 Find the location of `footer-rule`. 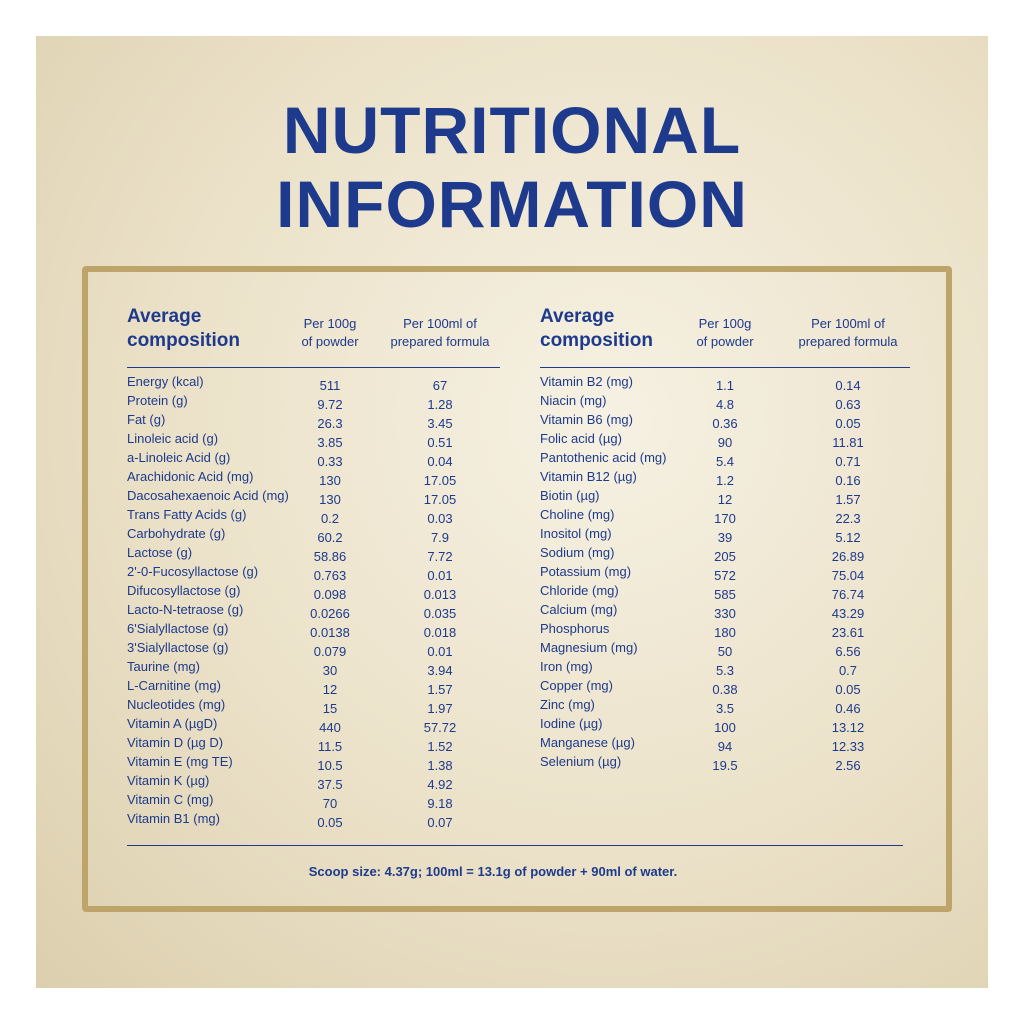

footer-rule is located at coordinates (515, 845).